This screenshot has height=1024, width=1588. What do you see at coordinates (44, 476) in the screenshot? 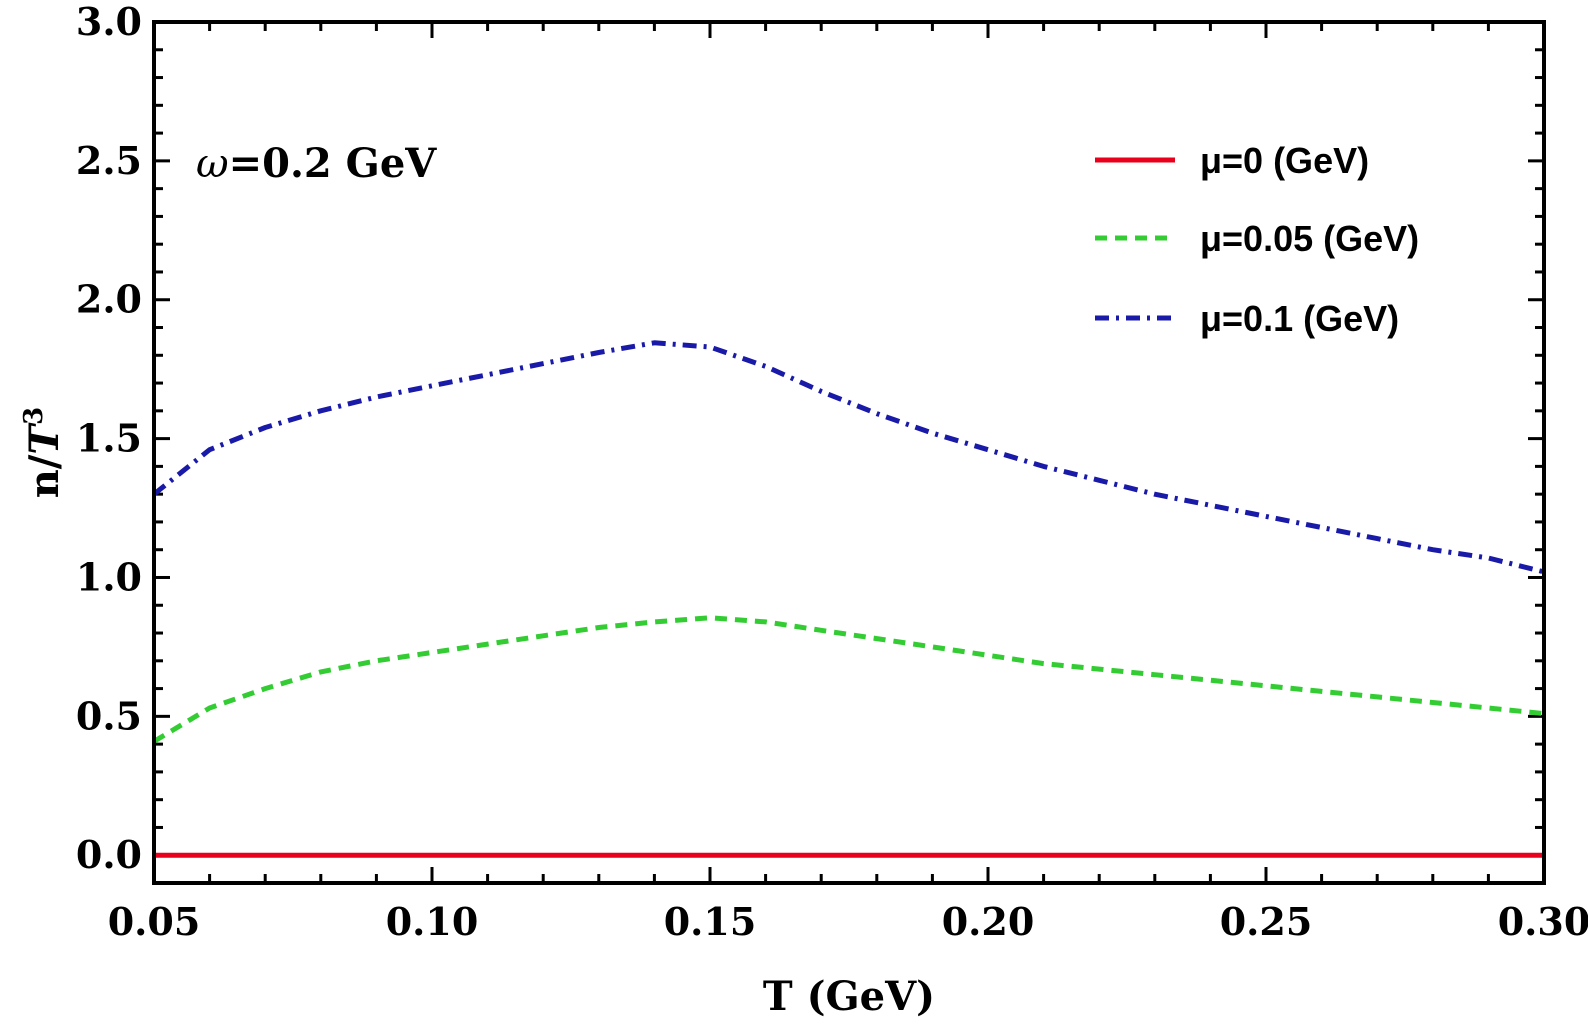
I see `y-axis-label-base: n/` at bounding box center [44, 476].